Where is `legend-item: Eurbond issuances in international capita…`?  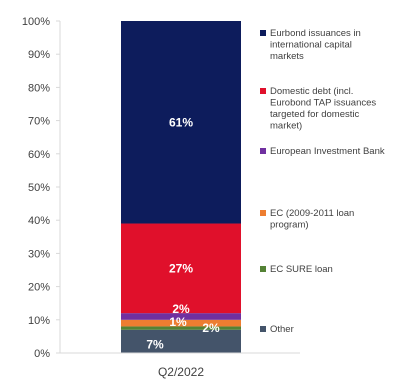 legend-item: Eurbond issuances in international capita… is located at coordinates (310, 45).